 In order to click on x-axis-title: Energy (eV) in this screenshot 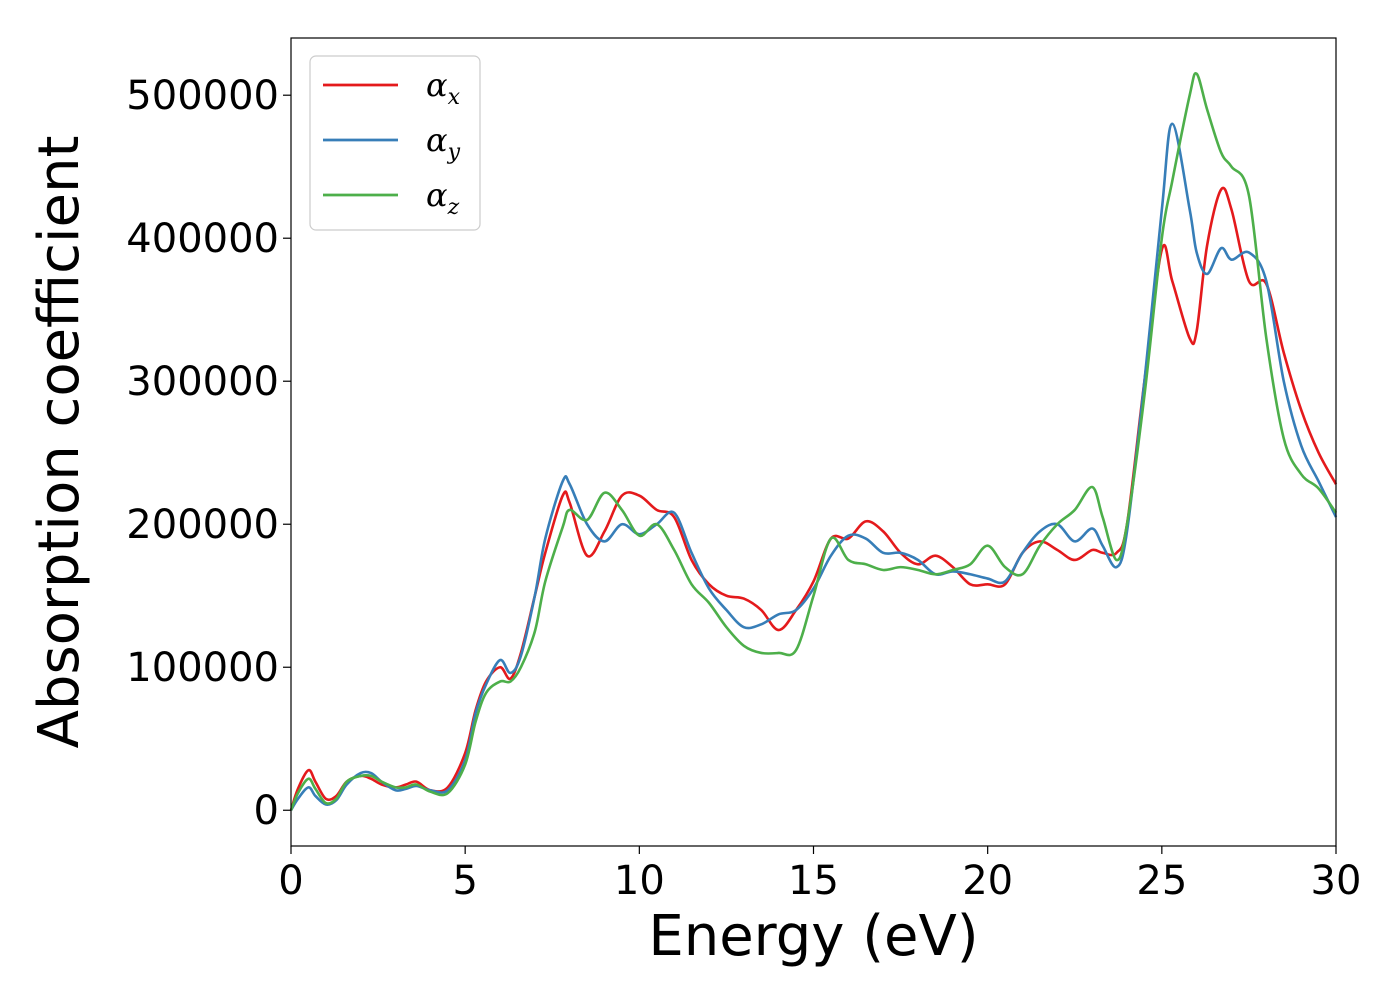, I will do `click(813, 936)`.